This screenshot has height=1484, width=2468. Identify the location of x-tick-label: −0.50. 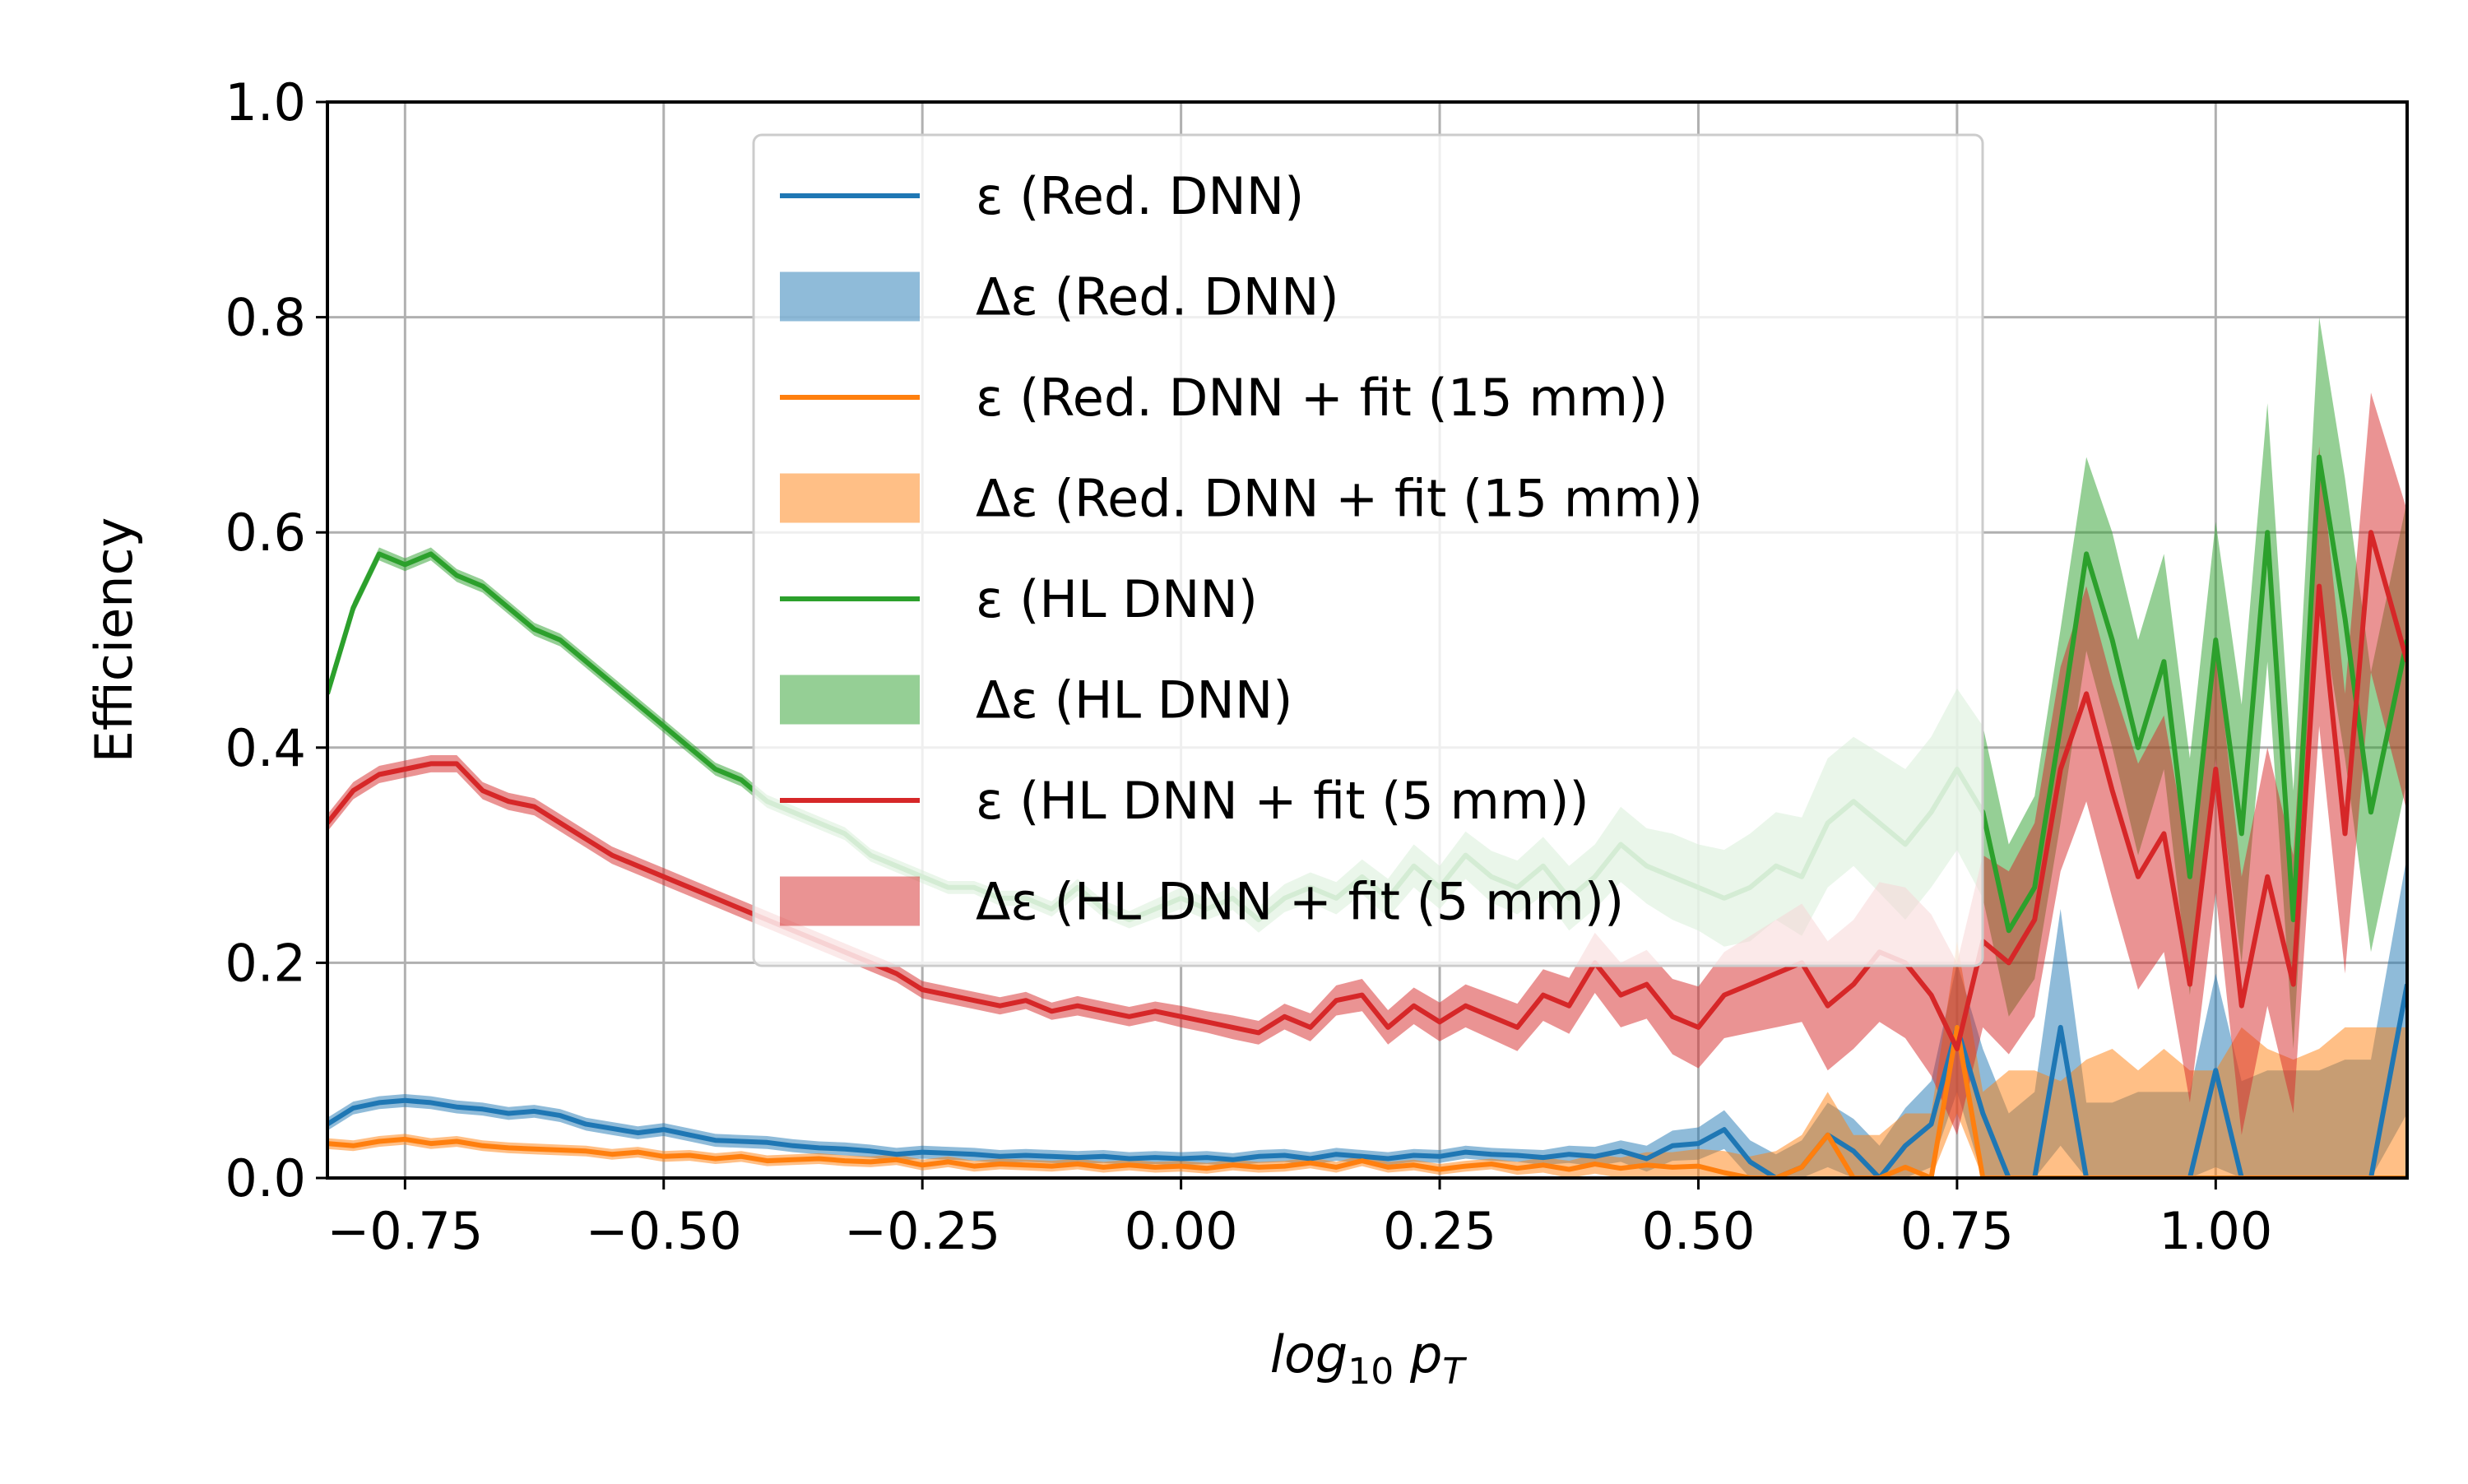
(664, 1231).